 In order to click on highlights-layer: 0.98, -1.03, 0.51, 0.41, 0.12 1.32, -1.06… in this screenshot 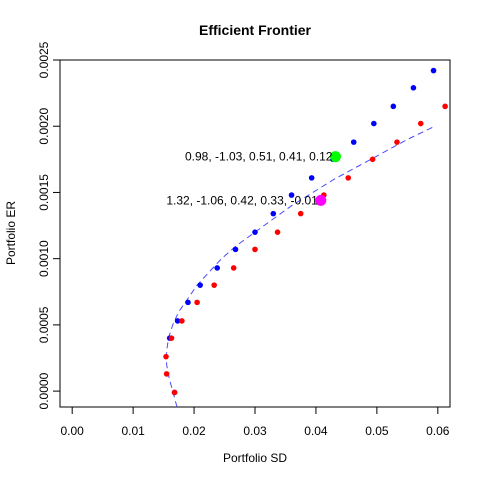, I will do `click(253, 178)`.